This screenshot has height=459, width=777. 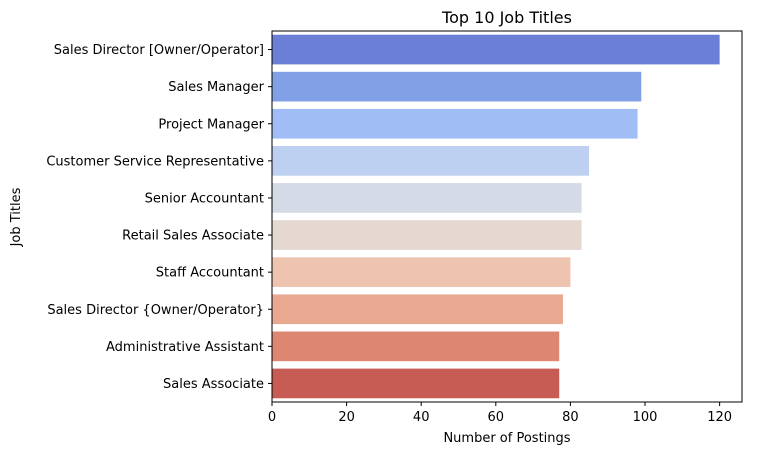 What do you see at coordinates (216, 87) in the screenshot?
I see `y-category-label: Sales Manager` at bounding box center [216, 87].